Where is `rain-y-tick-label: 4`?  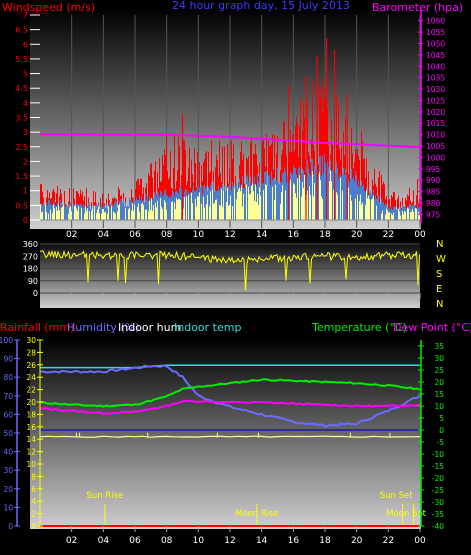
rain-y-tick-label: 4 is located at coordinates (33, 501).